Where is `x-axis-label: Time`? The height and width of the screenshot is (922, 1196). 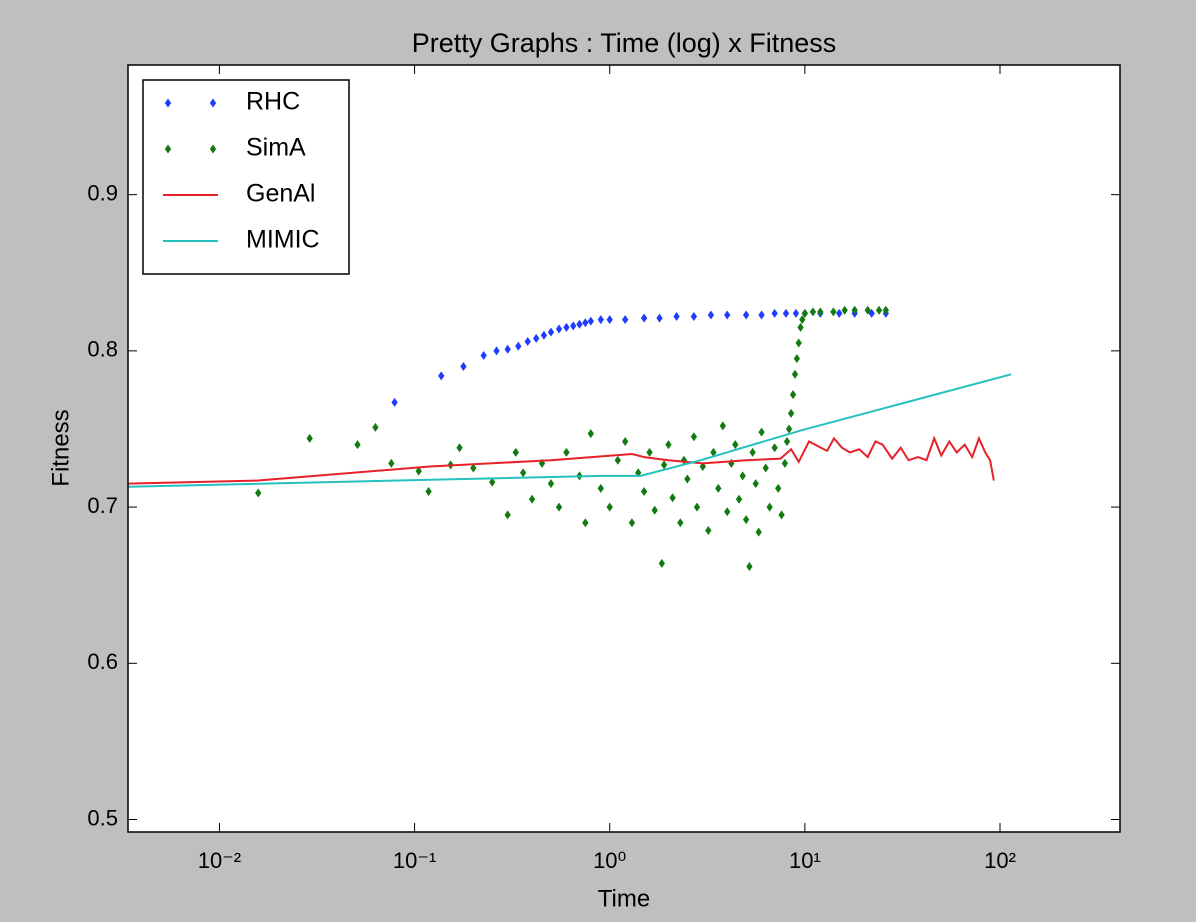 x-axis-label: Time is located at coordinates (624, 898).